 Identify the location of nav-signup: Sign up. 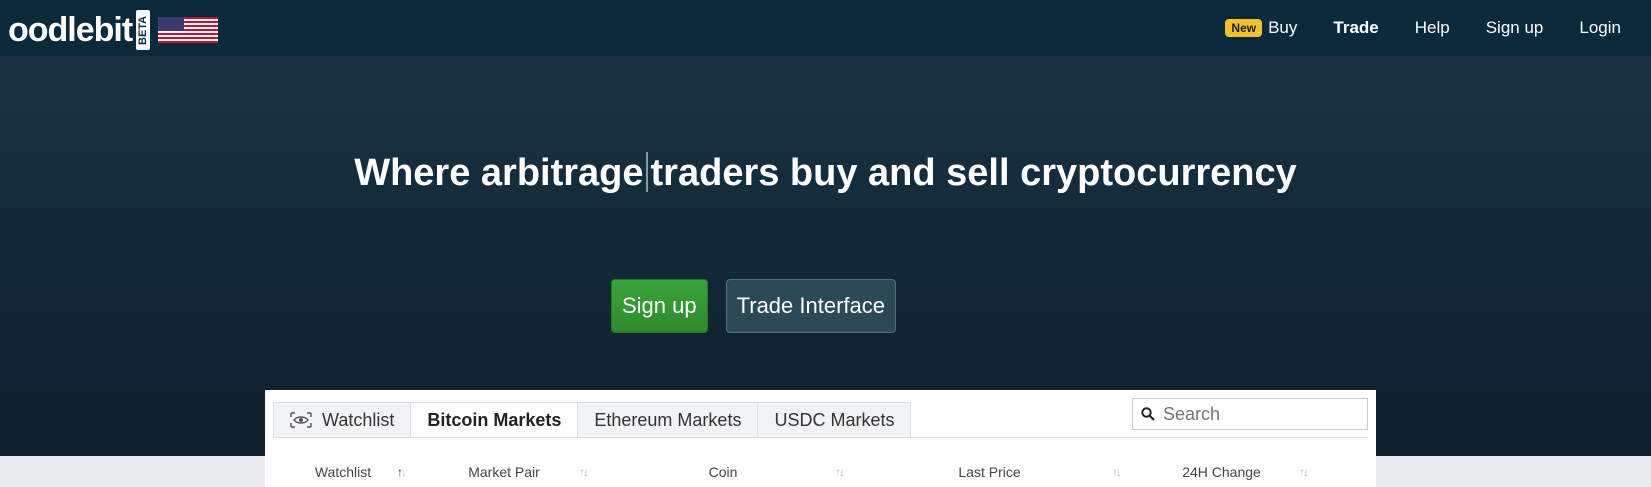
(1514, 27).